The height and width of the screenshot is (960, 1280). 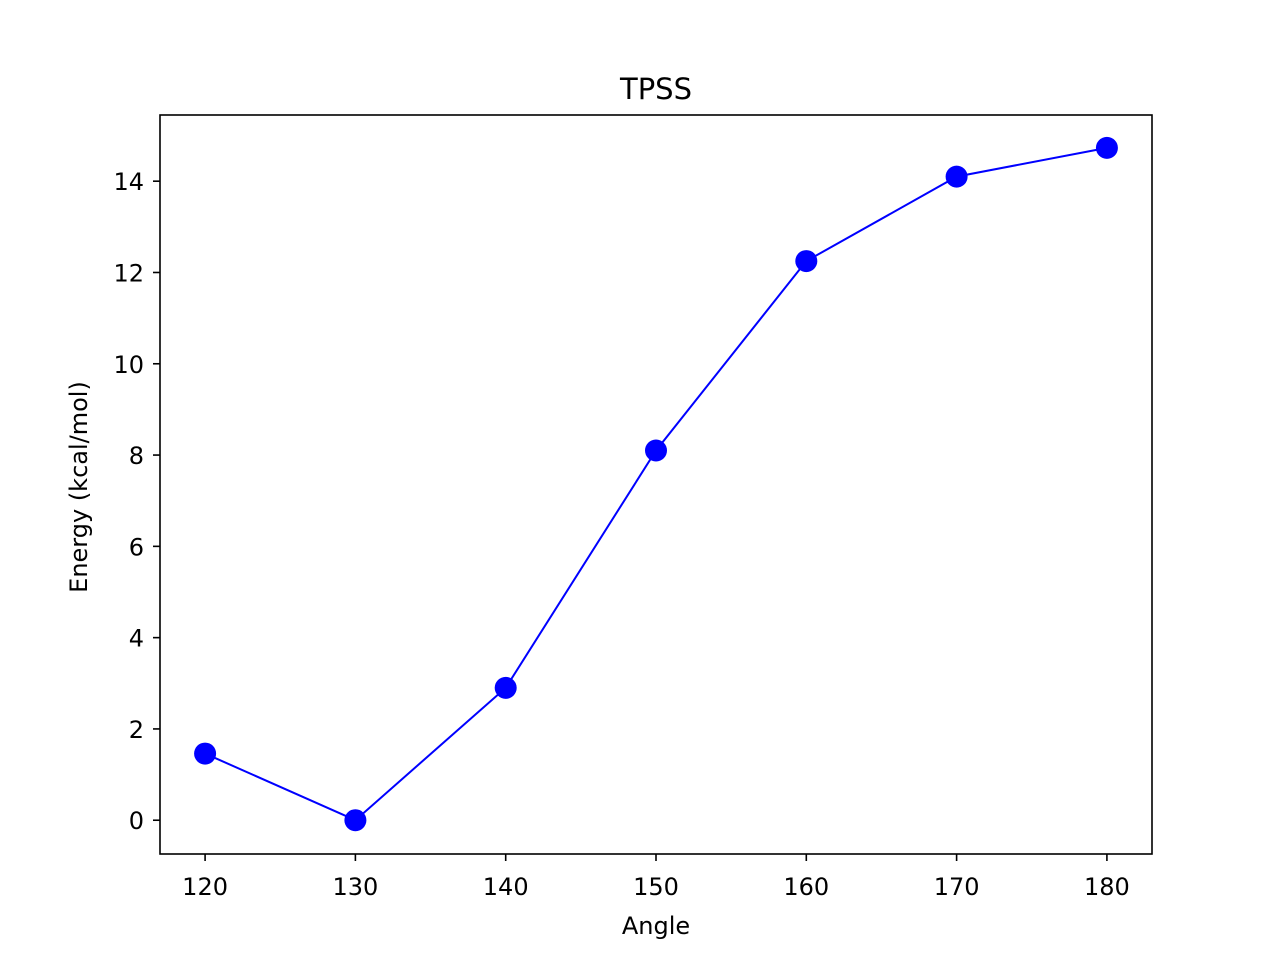 What do you see at coordinates (136, 730) in the screenshot?
I see `y-tick-label: 2` at bounding box center [136, 730].